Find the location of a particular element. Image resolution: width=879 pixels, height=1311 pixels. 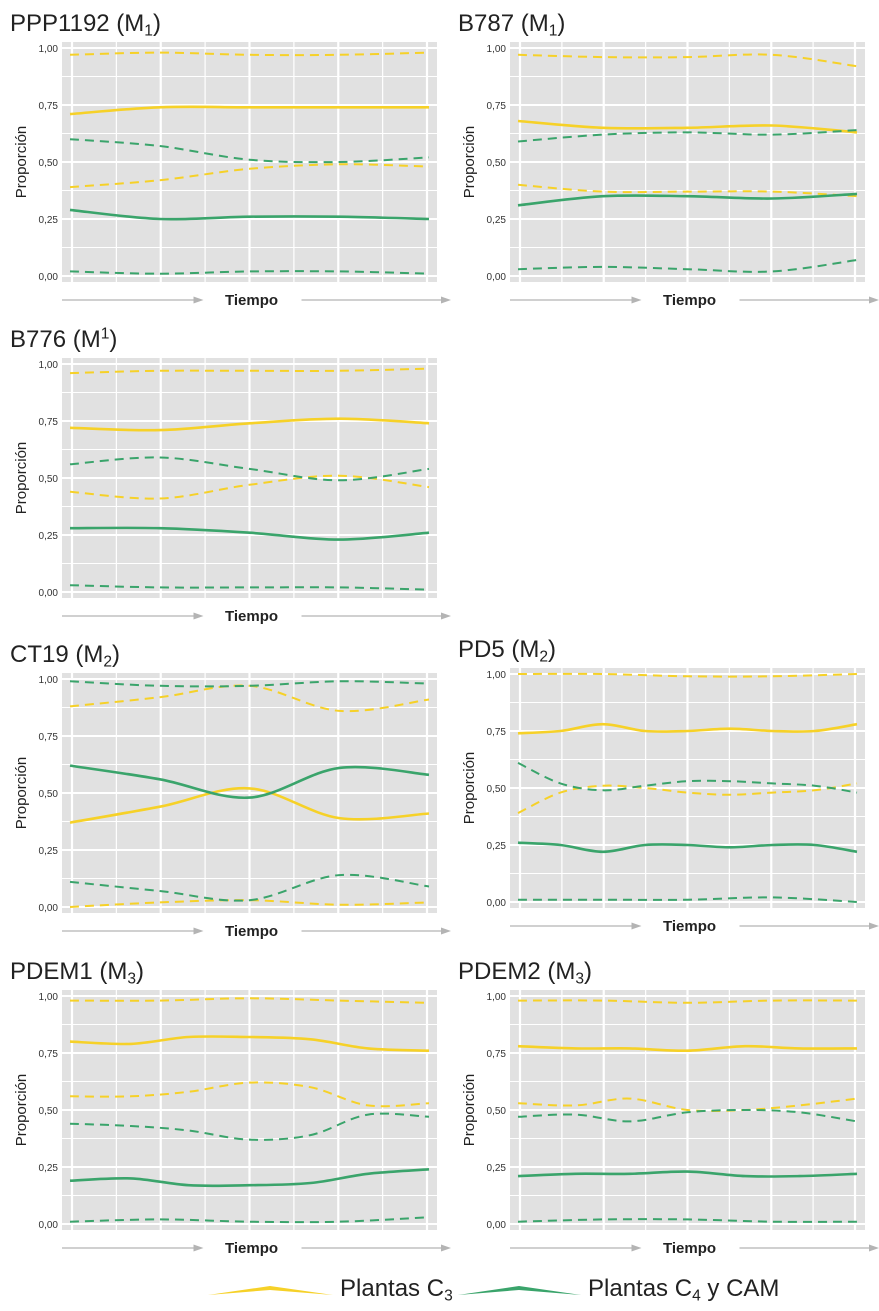

legend-c3-sub: 3 is located at coordinates (448, 1296).